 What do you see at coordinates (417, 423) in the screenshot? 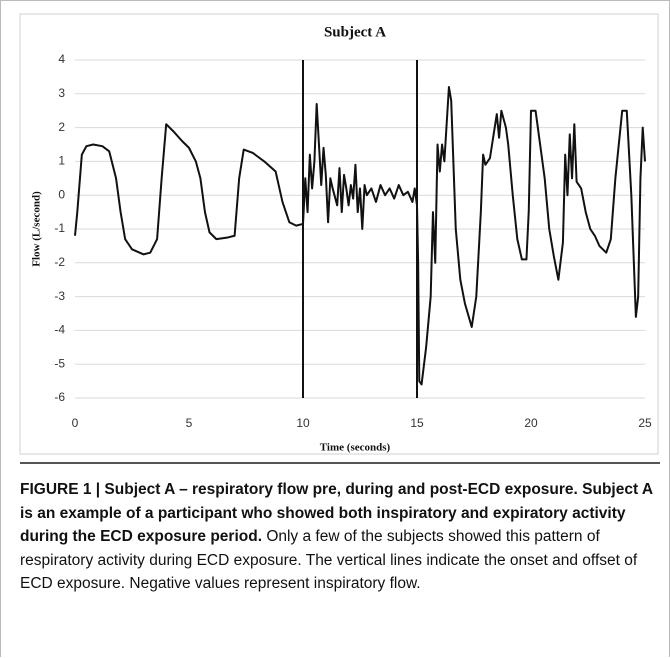
I see `x-tick-label: 15` at bounding box center [417, 423].